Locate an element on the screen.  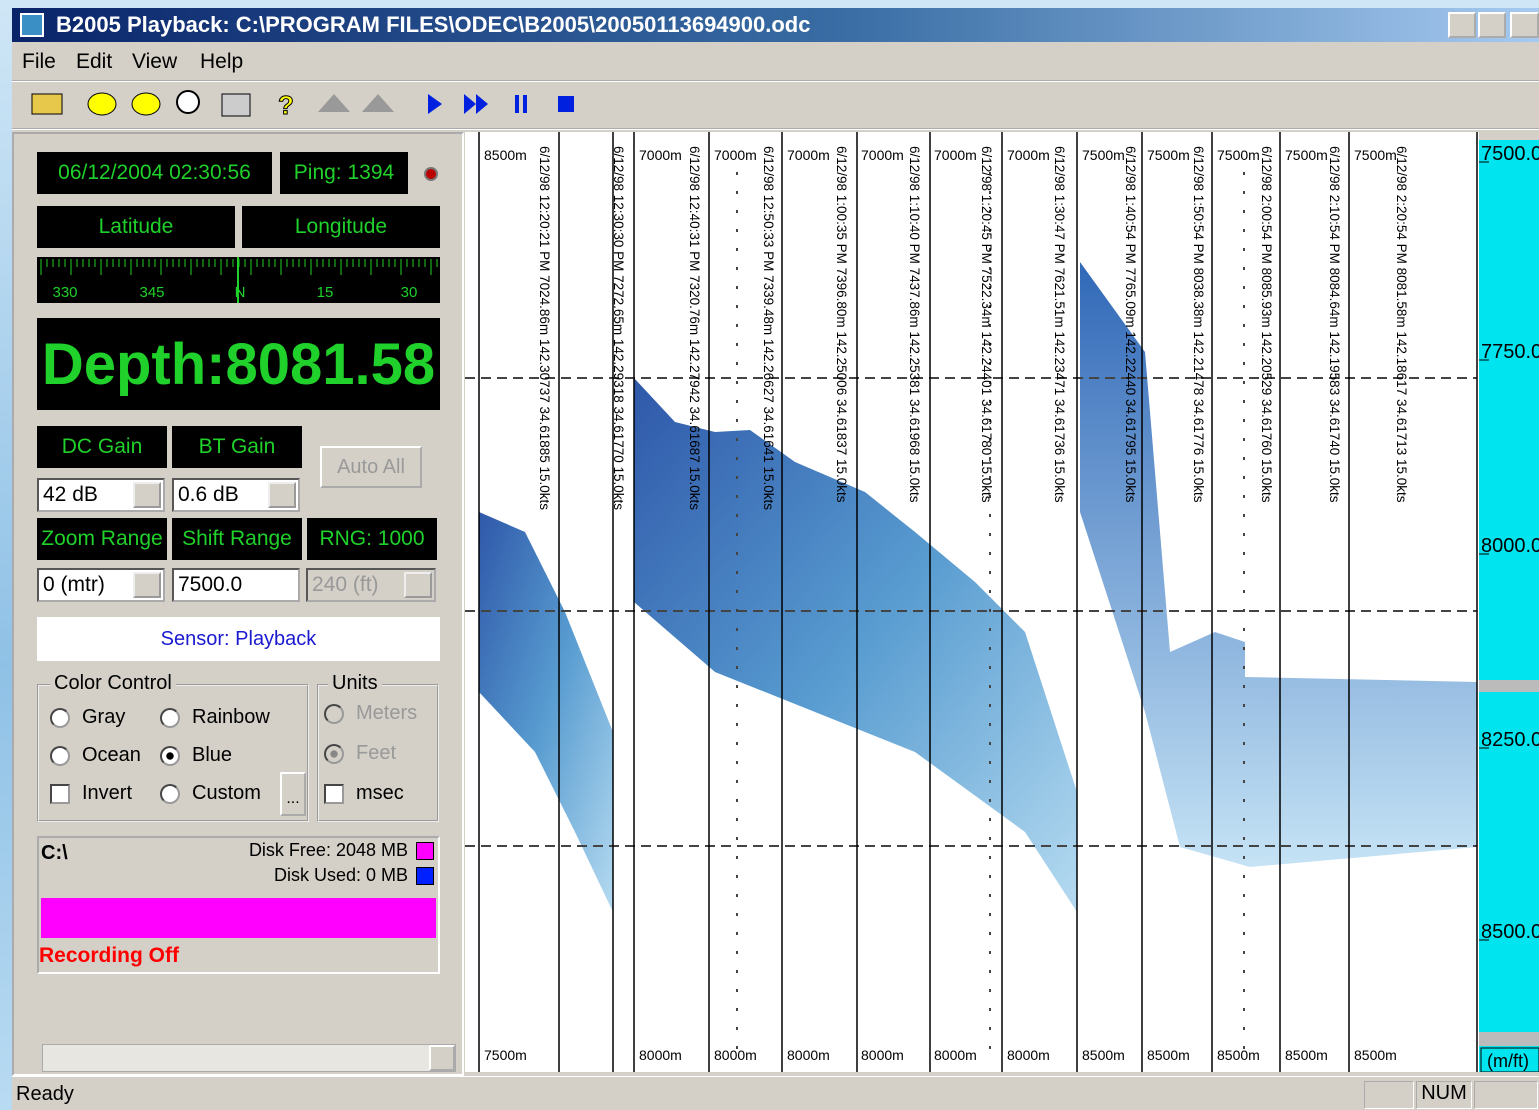
radio-label: Custom is located at coordinates (226, 793).